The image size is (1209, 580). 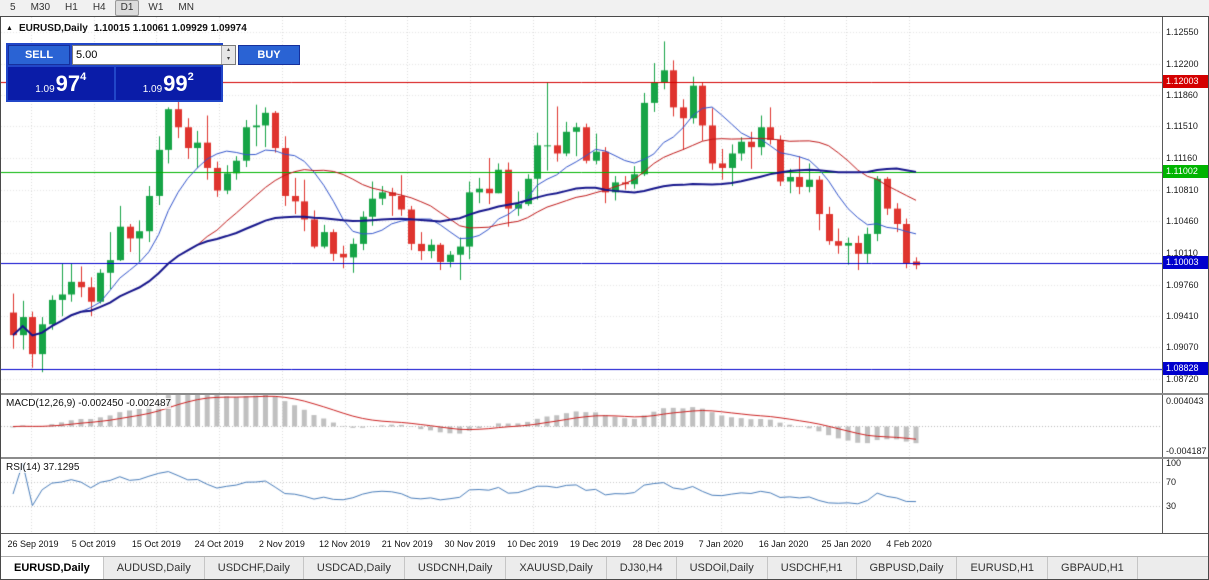 I want to click on price-tick-label: 1.11510, so click(x=1182, y=126).